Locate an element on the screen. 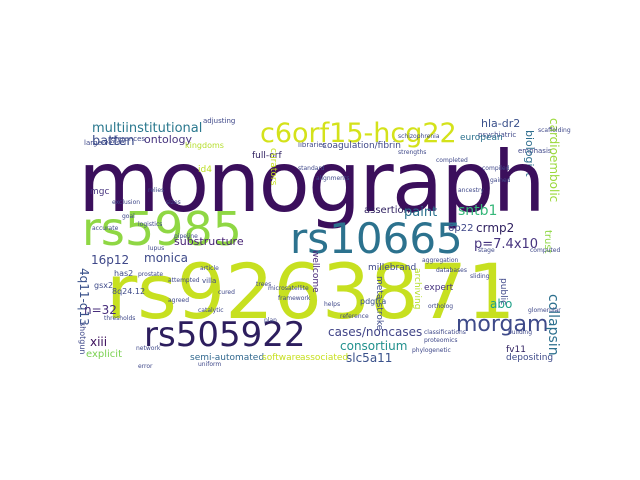 This screenshot has width=640, height=480. word-reference: reference is located at coordinates (354, 317).